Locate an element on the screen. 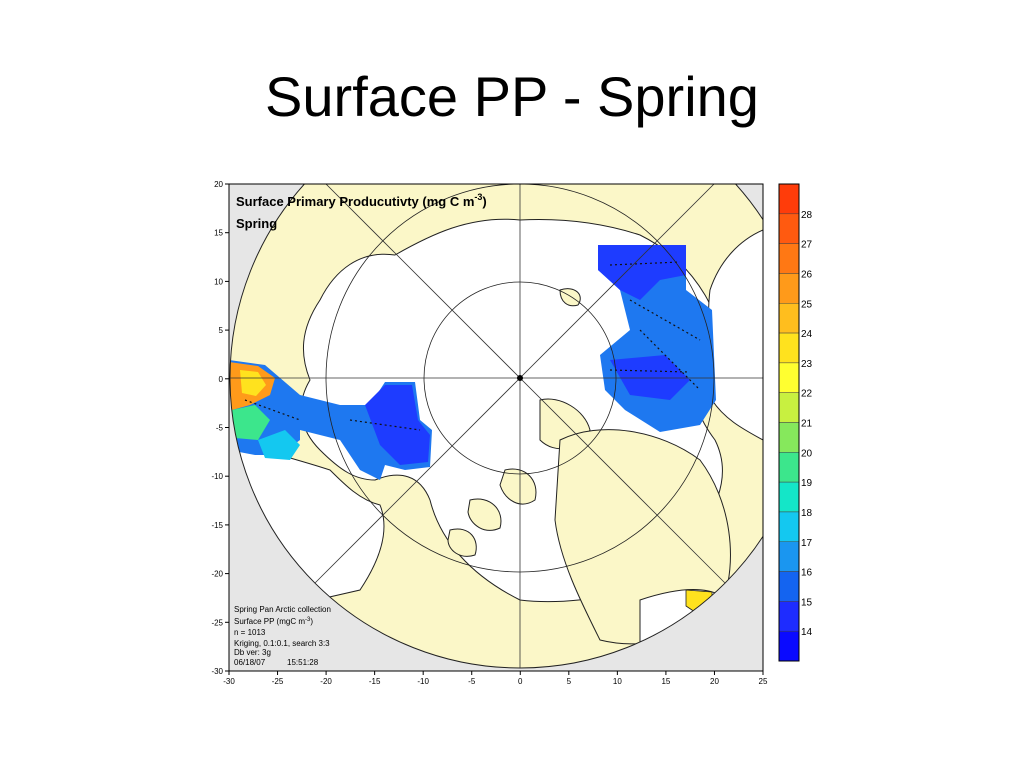 This screenshot has width=1024, height=768. info-line-1: Spring Pan Arctic collection is located at coordinates (282, 609).